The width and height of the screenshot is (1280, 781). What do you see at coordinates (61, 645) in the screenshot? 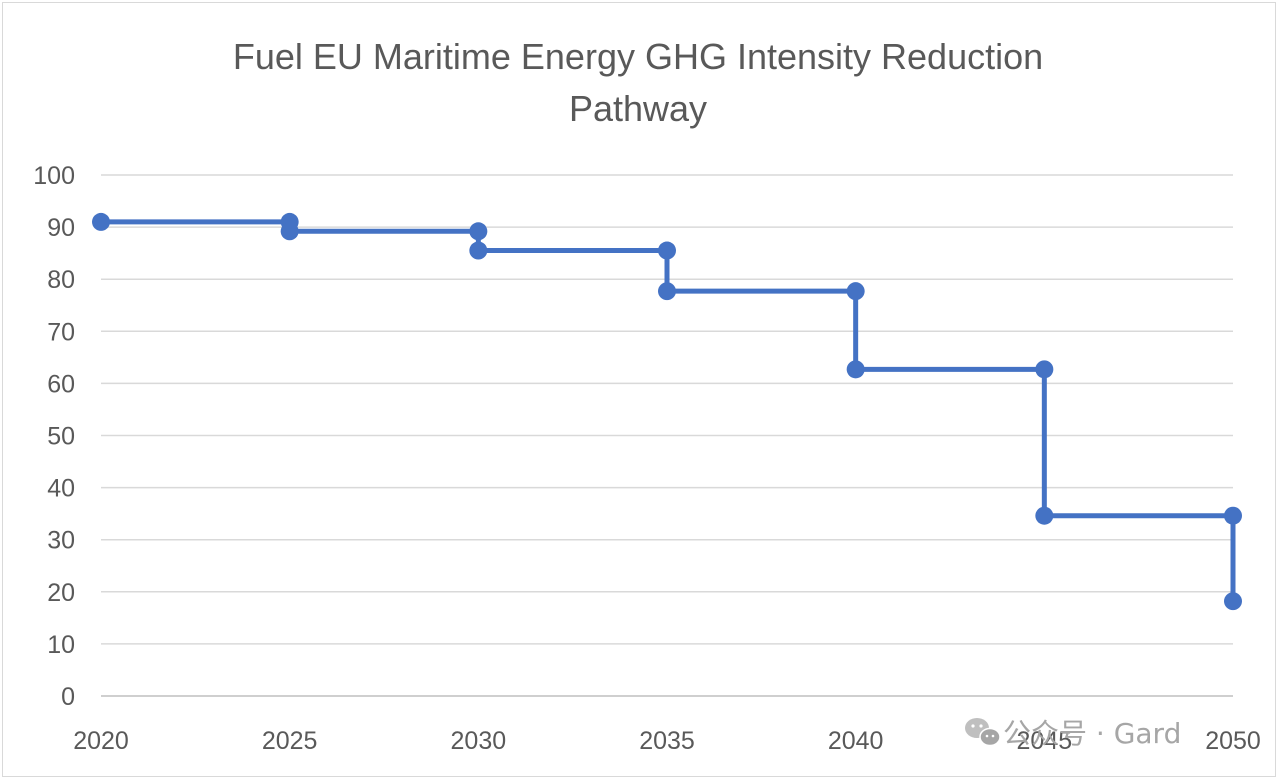
I see `y-tick-label: 10` at bounding box center [61, 645].